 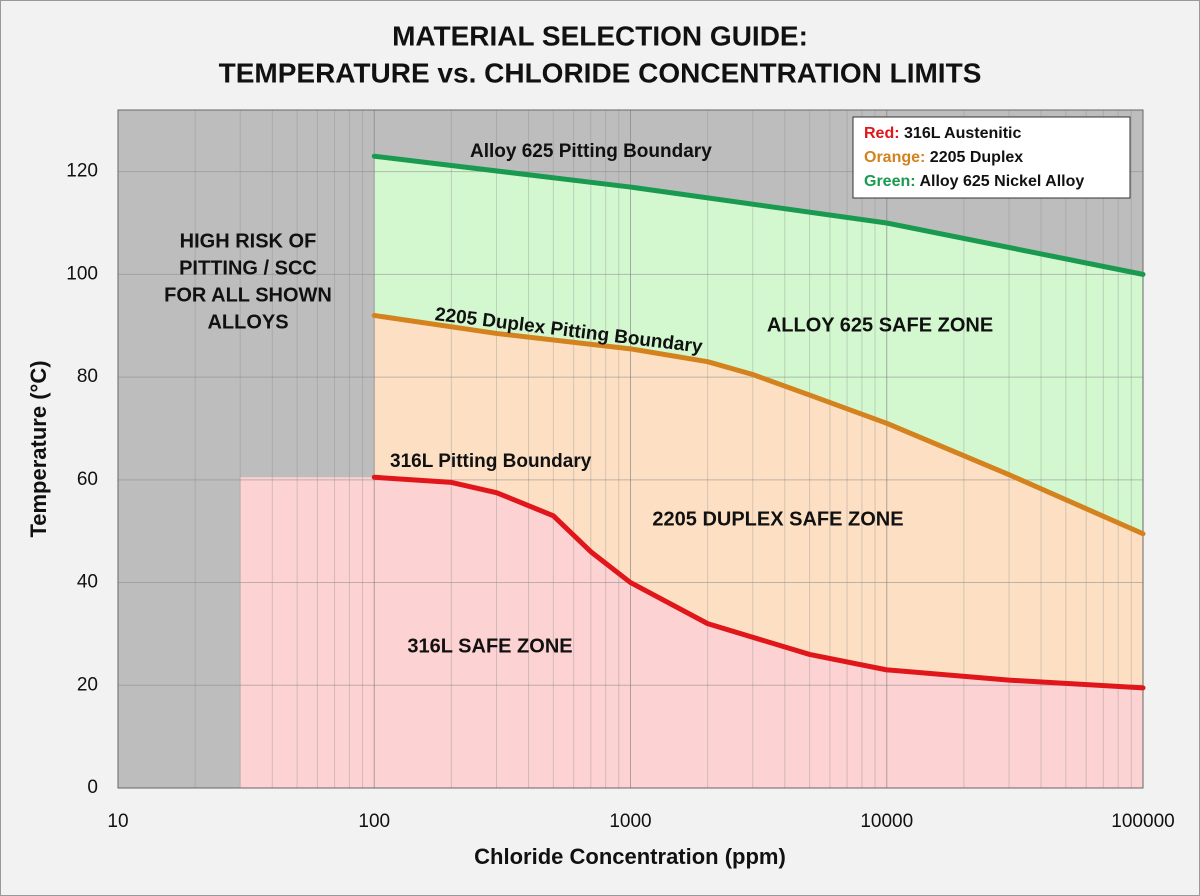 I want to click on legend-color-name: Red:, so click(x=882, y=133).